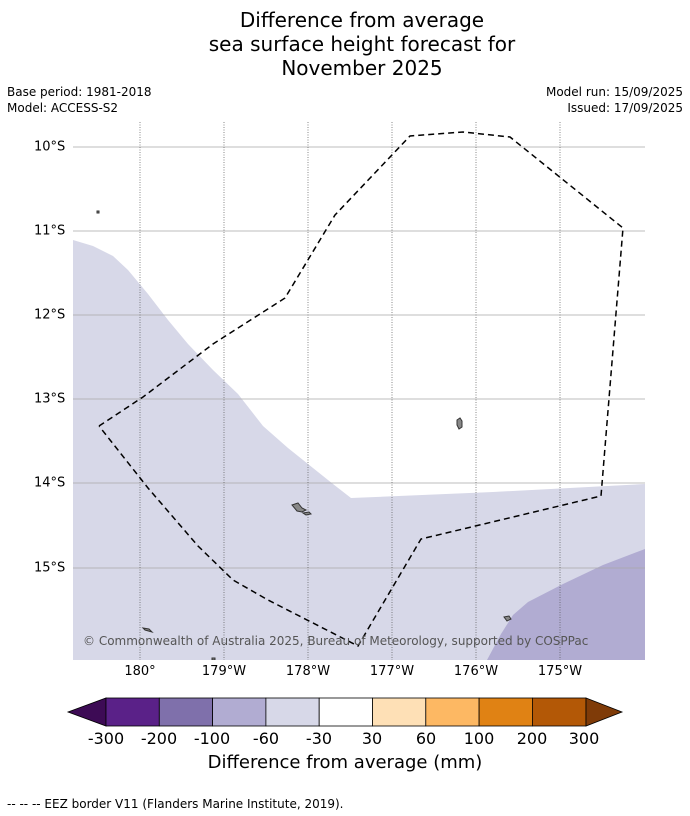  What do you see at coordinates (140, 671) in the screenshot?
I see `lon-label-180: 180°` at bounding box center [140, 671].